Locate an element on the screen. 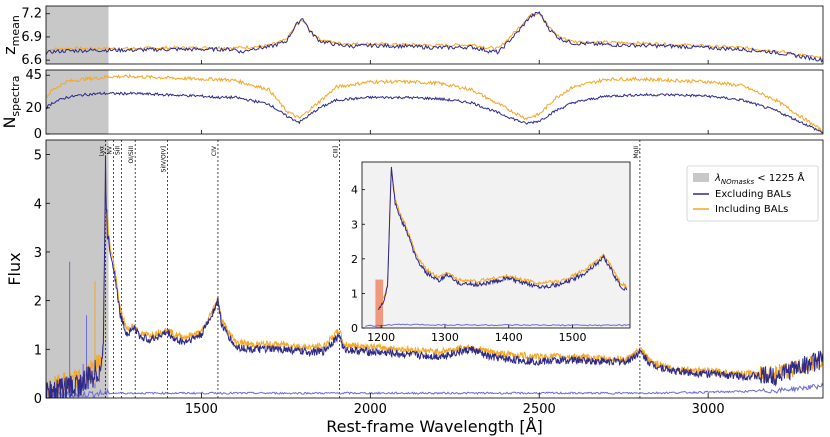 The width and height of the screenshot is (830, 437). flux-ytick-label: 4 is located at coordinates (38, 204).